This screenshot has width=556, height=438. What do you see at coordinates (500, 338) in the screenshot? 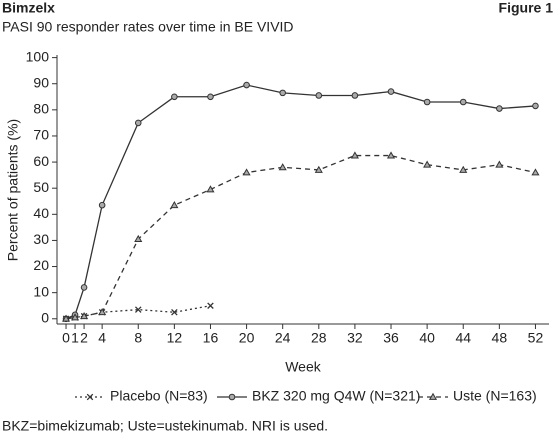
I see `x-tick-label: 48` at bounding box center [500, 338].